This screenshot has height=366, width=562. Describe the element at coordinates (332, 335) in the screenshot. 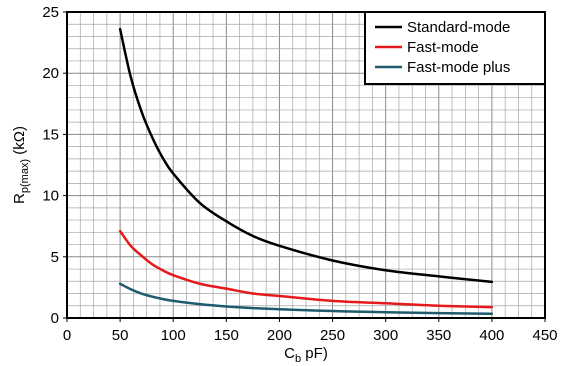

I see `x-tick-label: 250` at that location.